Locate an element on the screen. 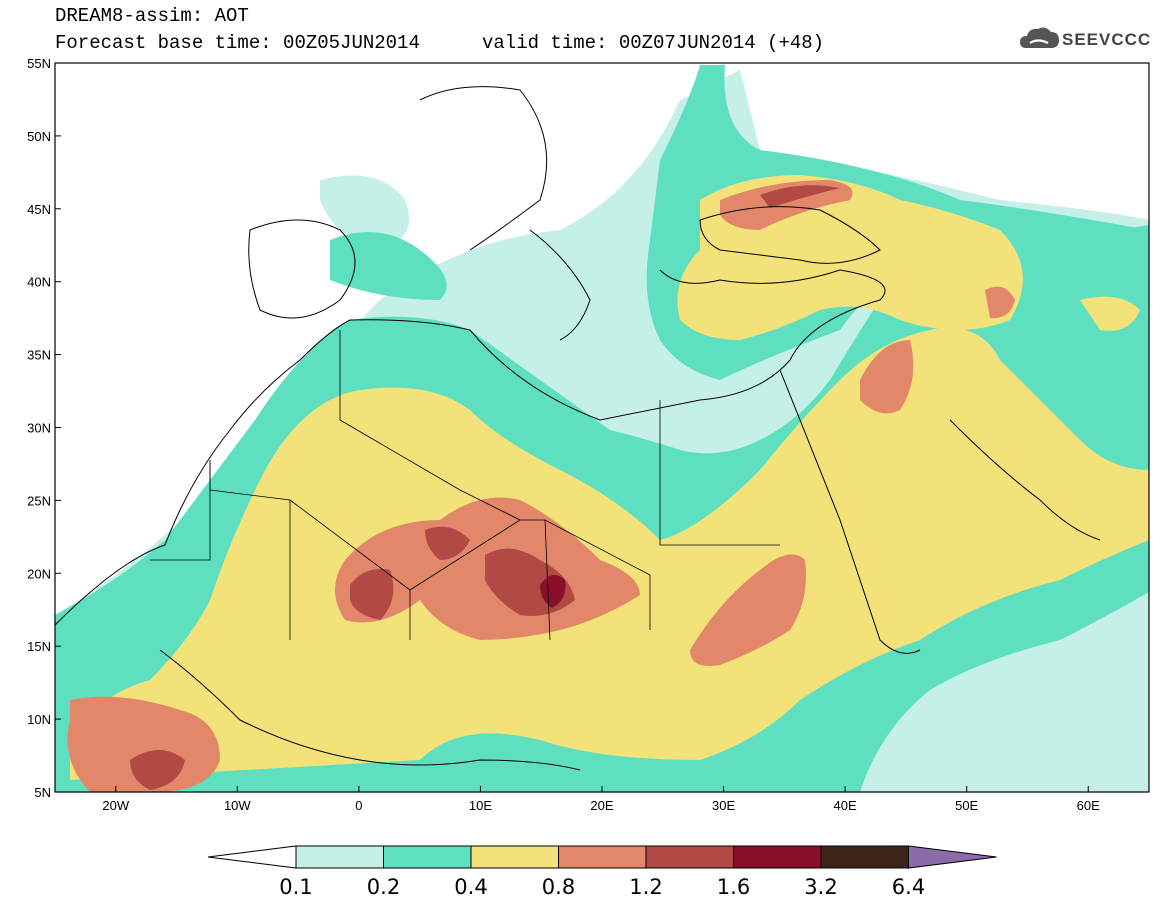  forecast-base-time: Forecast base time: 00Z05JUN2014 is located at coordinates (237, 43).